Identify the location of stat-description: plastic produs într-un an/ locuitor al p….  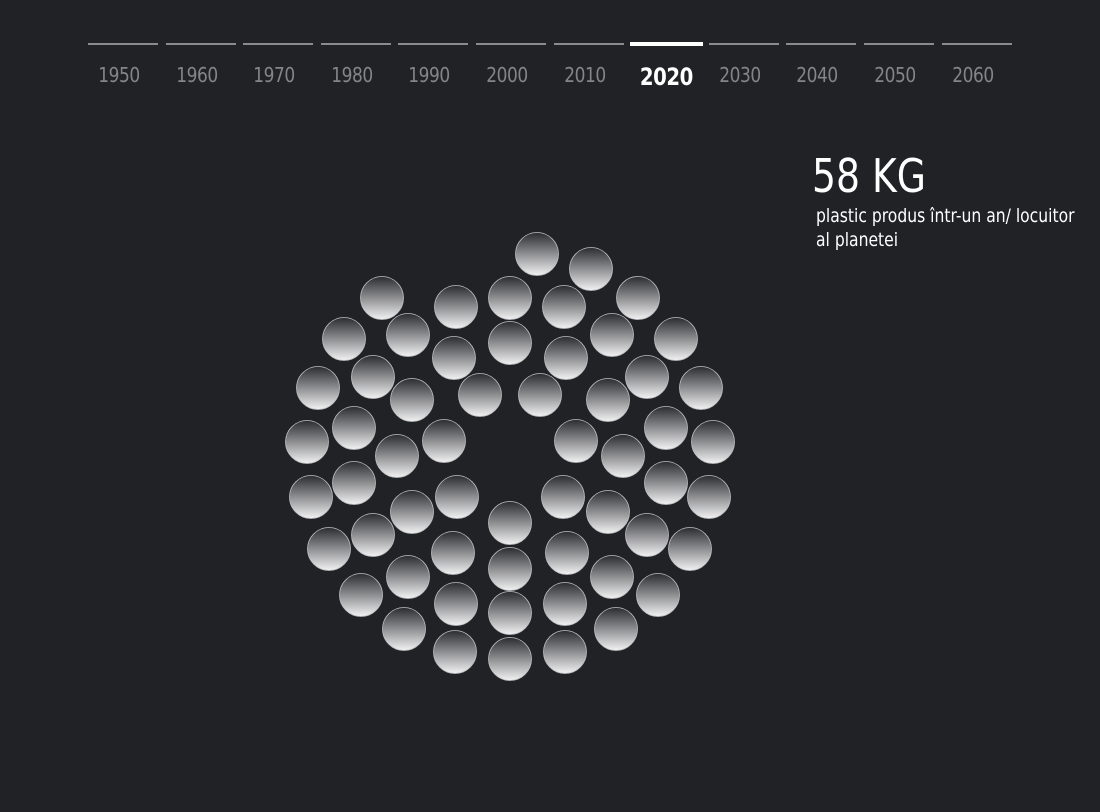
(945, 228).